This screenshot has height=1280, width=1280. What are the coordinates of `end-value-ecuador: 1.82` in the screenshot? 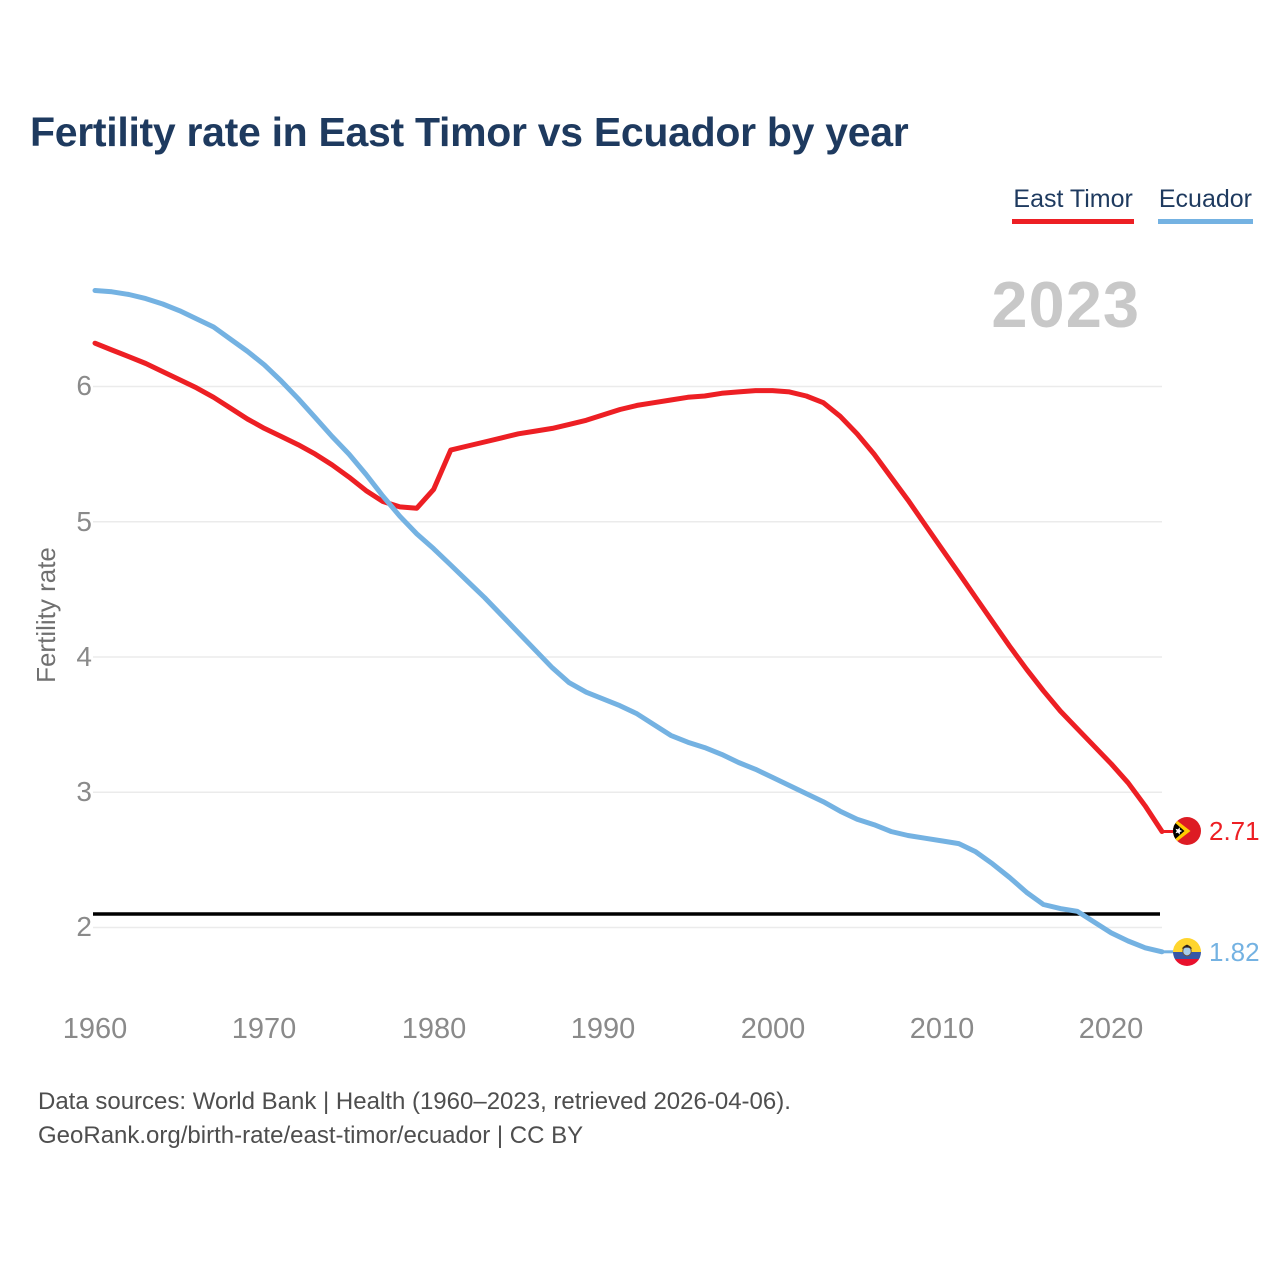 It's located at (1234, 952).